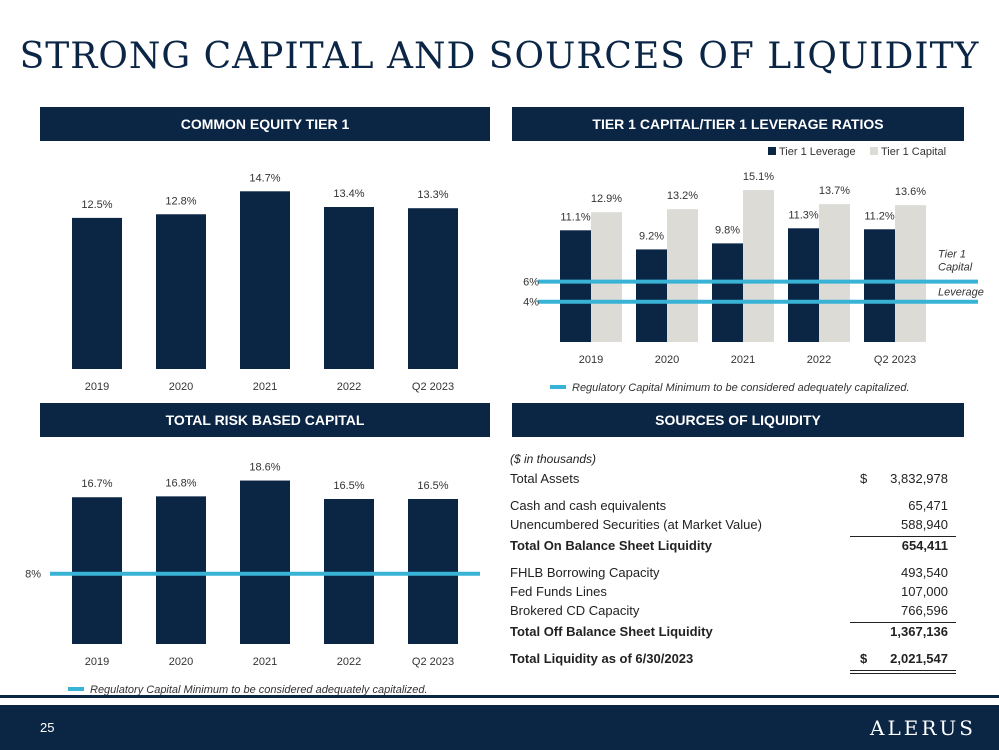  What do you see at coordinates (924, 524) in the screenshot?
I see `securities-value: 588,940` at bounding box center [924, 524].